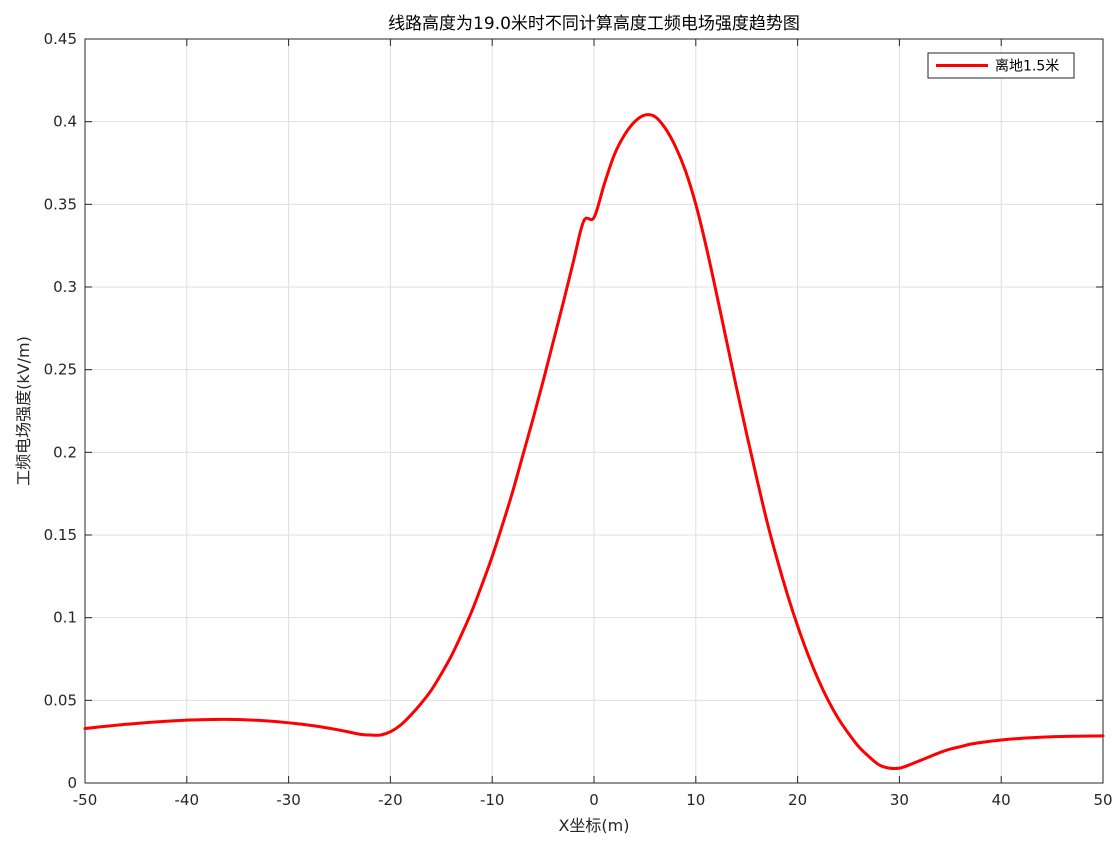  What do you see at coordinates (593, 825) in the screenshot?
I see `x-axis-label: X坐标(m)` at bounding box center [593, 825].